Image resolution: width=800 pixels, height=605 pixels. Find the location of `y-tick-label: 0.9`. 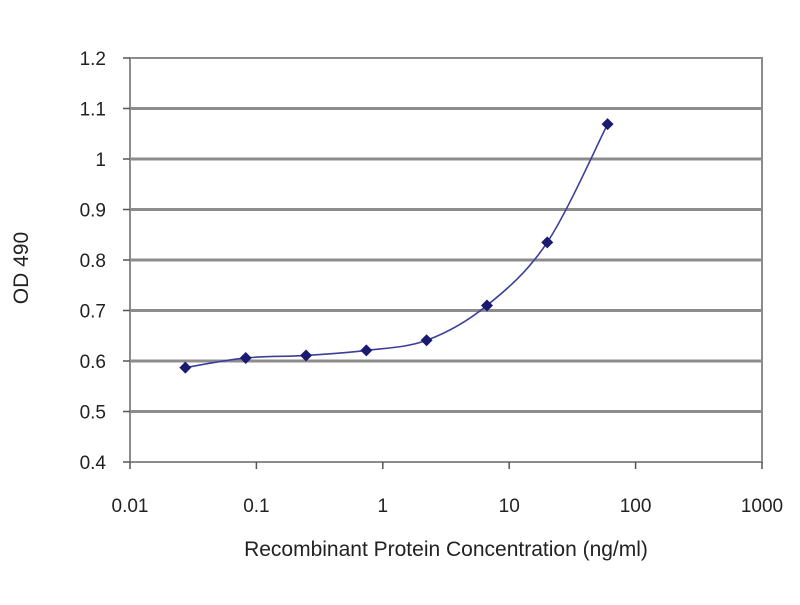

y-tick-label: 0.9 is located at coordinates (93, 211).